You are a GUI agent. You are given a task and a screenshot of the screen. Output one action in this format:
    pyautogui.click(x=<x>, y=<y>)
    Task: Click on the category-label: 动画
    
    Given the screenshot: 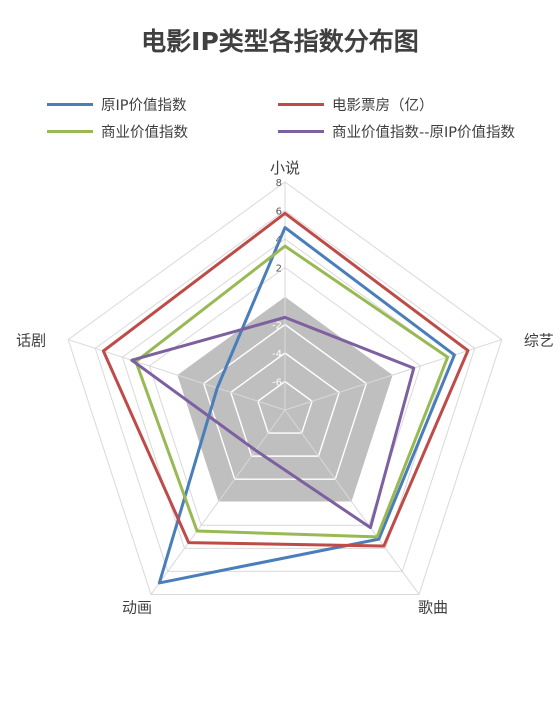 What is the action you would take?
    pyautogui.click(x=137, y=607)
    